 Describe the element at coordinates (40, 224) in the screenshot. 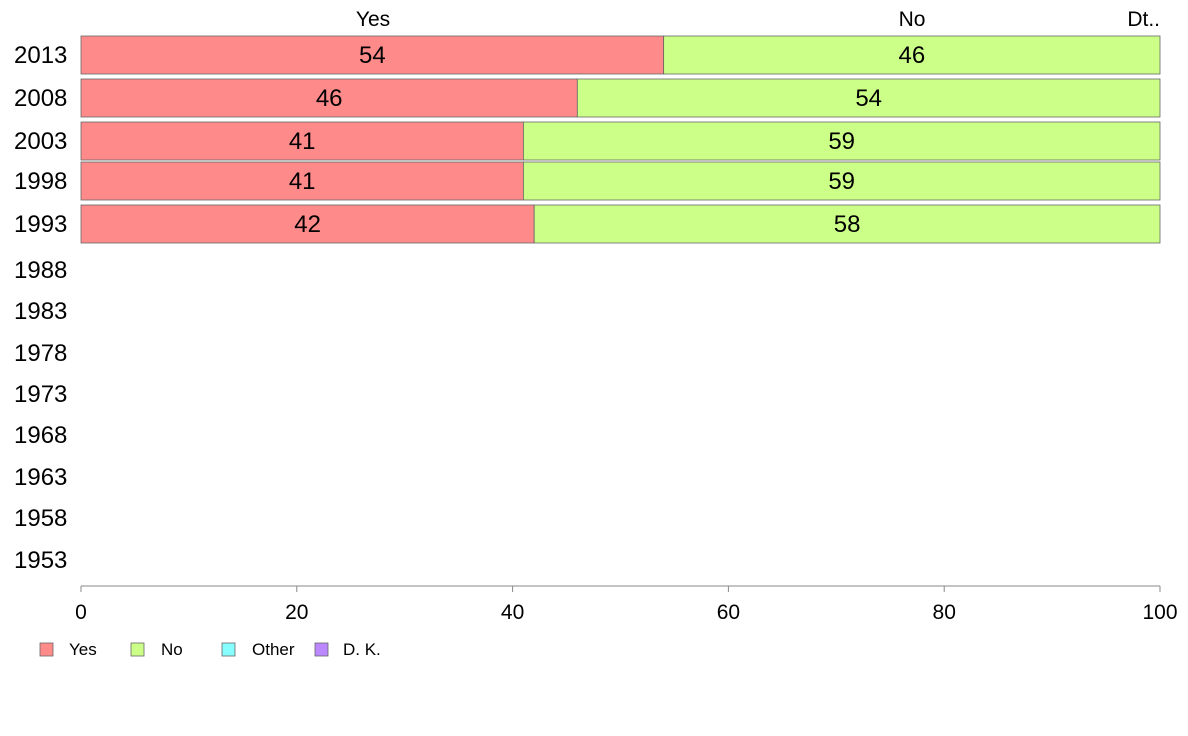

I see `year-label: 1993` at that location.